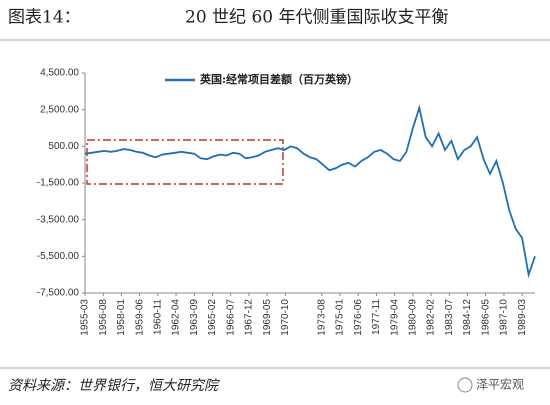  Describe the element at coordinates (194, 317) in the screenshot. I see `x-tick-label: 1963-09` at that location.